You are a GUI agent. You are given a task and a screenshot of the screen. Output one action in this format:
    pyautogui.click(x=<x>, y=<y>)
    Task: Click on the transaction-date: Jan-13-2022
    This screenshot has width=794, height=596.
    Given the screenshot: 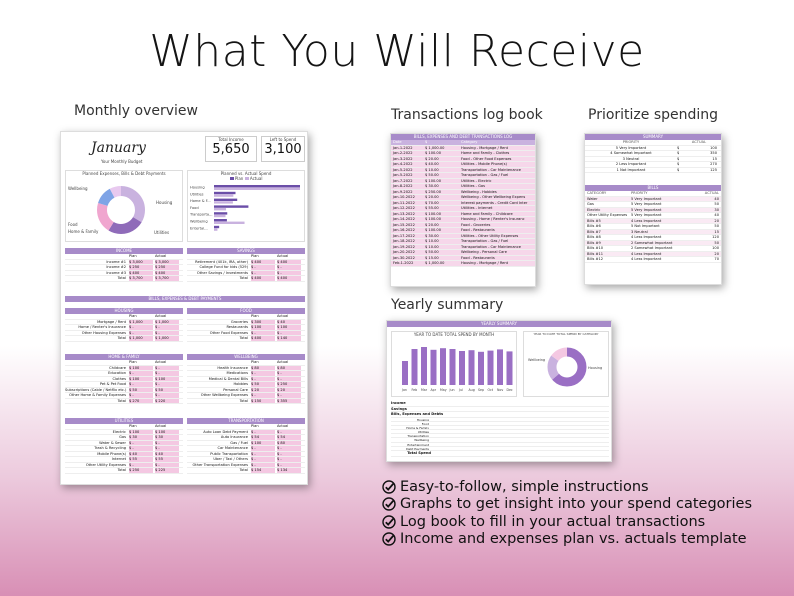 What is the action you would take?
    pyautogui.click(x=404, y=213)
    